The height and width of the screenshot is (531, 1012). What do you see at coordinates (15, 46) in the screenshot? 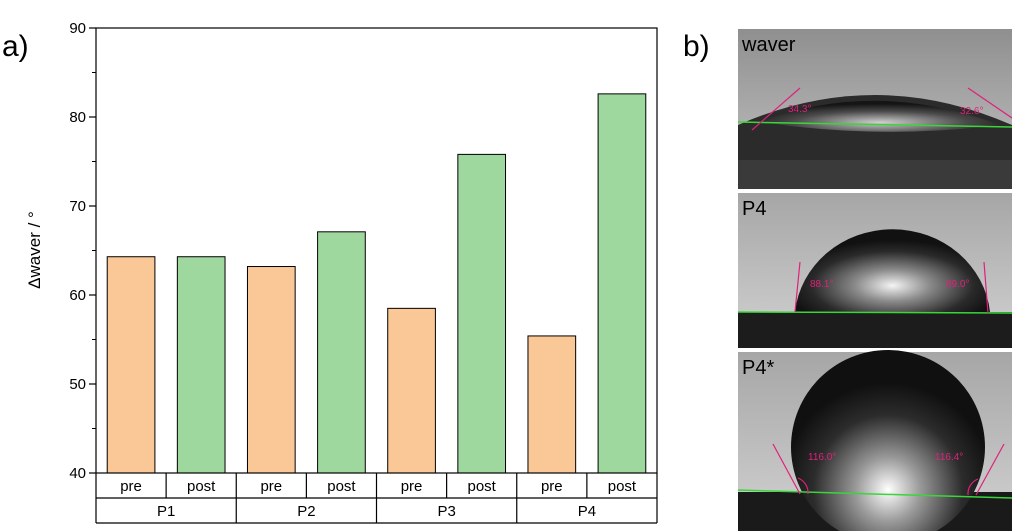
I see `panel-a-label: a)` at bounding box center [15, 46].